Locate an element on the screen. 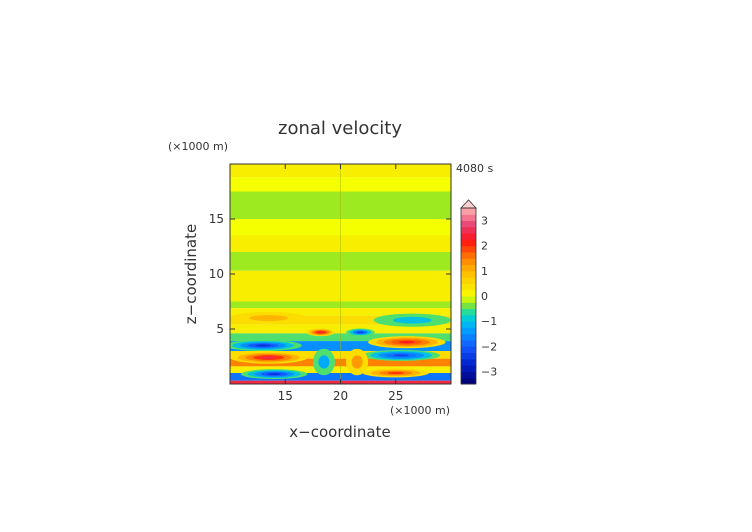 Image resolution: width=752 pixels, height=532 pixels. y-axis-label: z−coordinate is located at coordinates (191, 274).